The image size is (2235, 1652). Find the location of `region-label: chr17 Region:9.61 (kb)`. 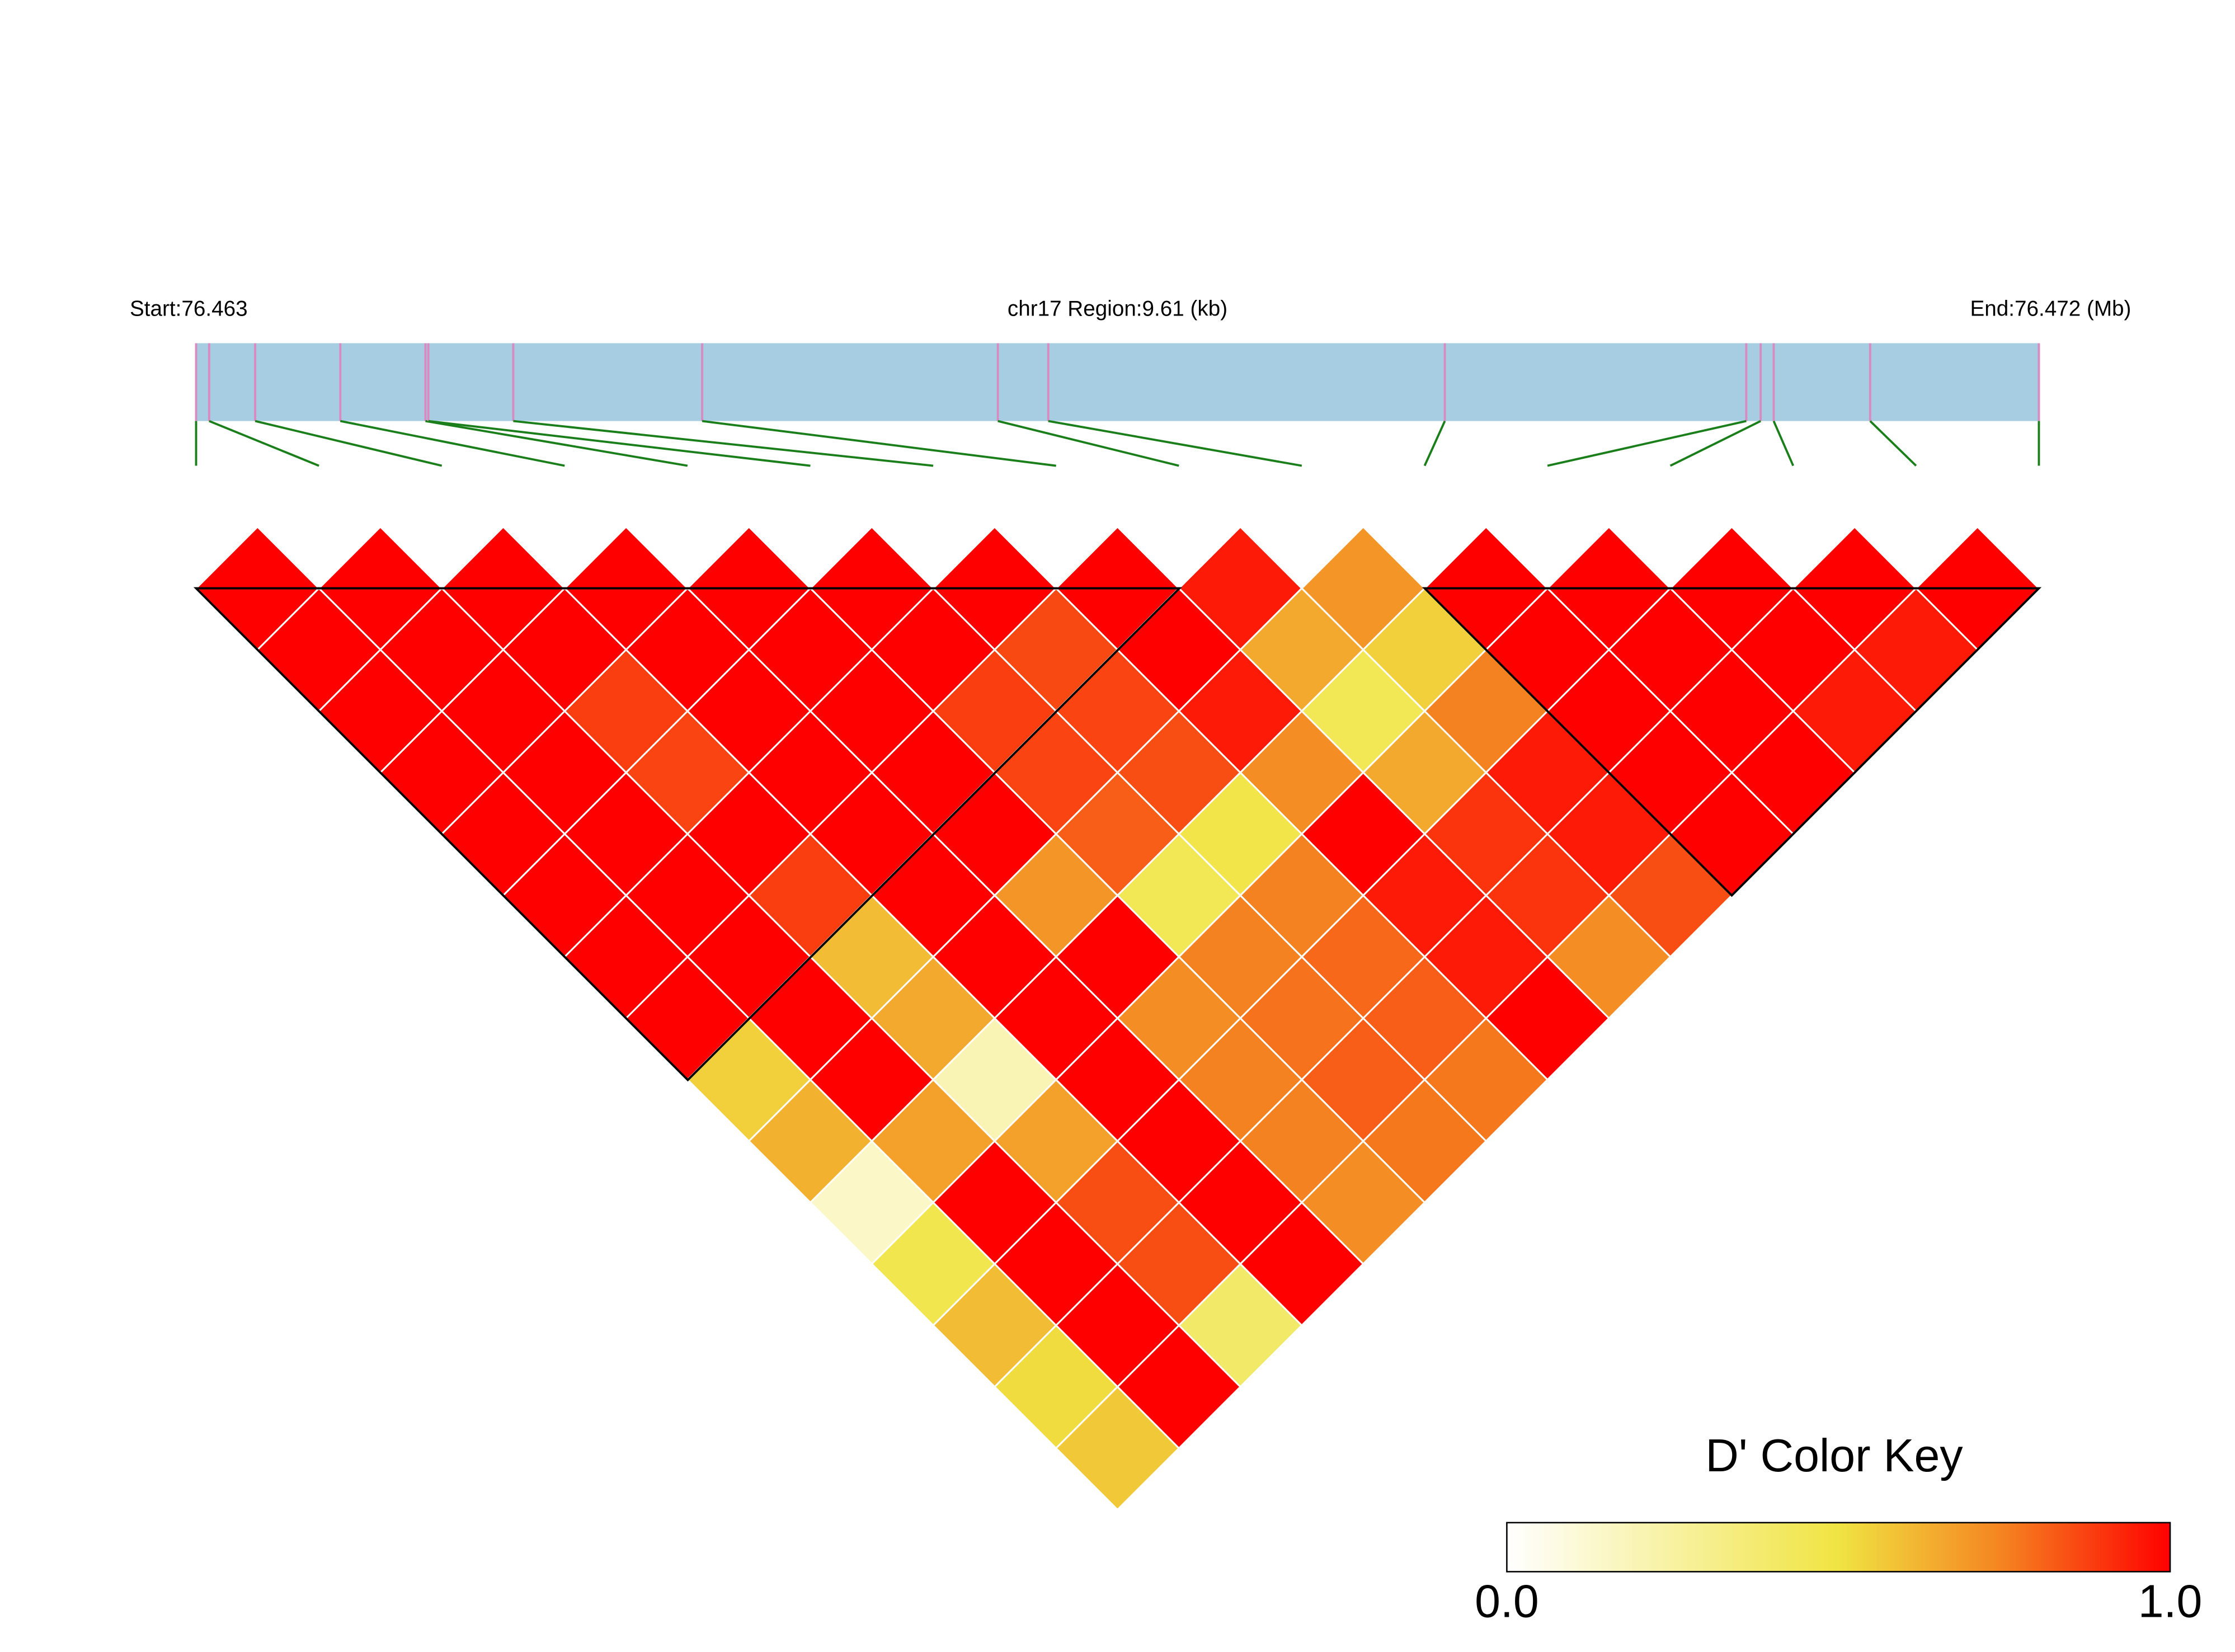

region-label: chr17 Region:9.61 (kb) is located at coordinates (1117, 308).